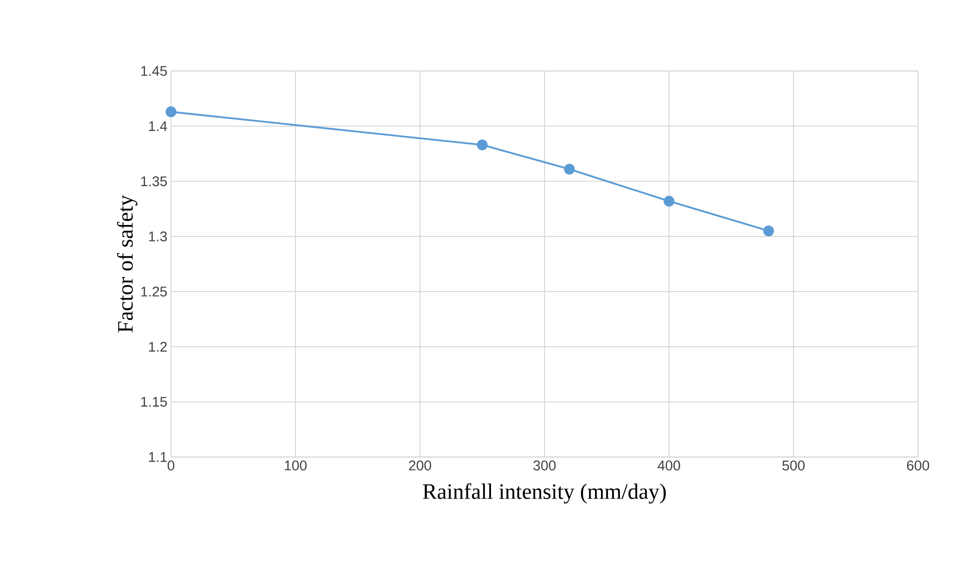 Image resolution: width=956 pixels, height=582 pixels. I want to click on y-tick-label: 1.4, so click(158, 126).